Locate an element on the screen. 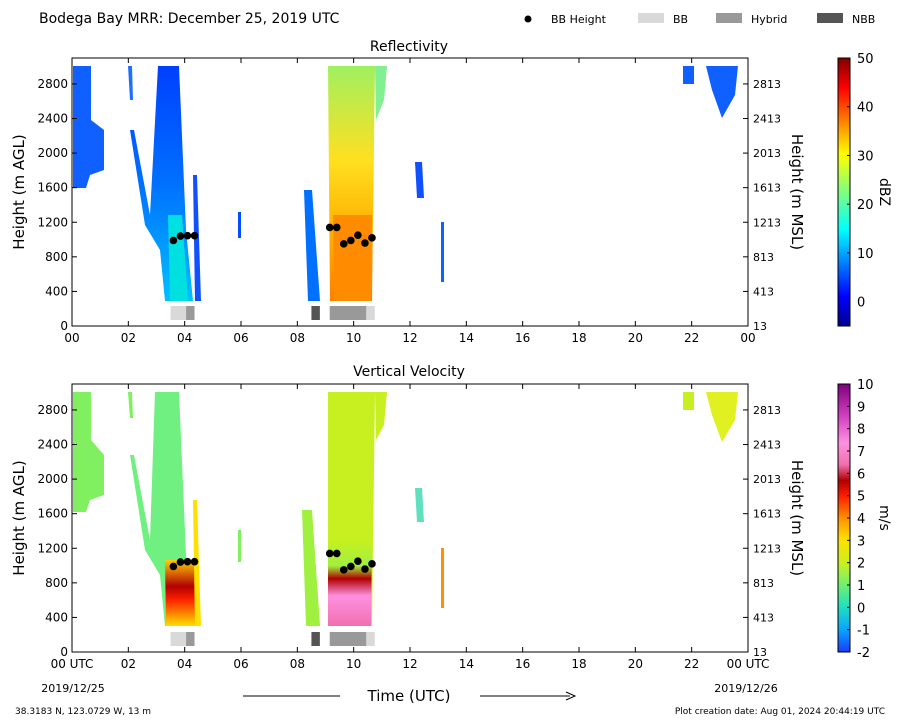 The image size is (900, 725). x-tick-label: 06 is located at coordinates (240, 664).